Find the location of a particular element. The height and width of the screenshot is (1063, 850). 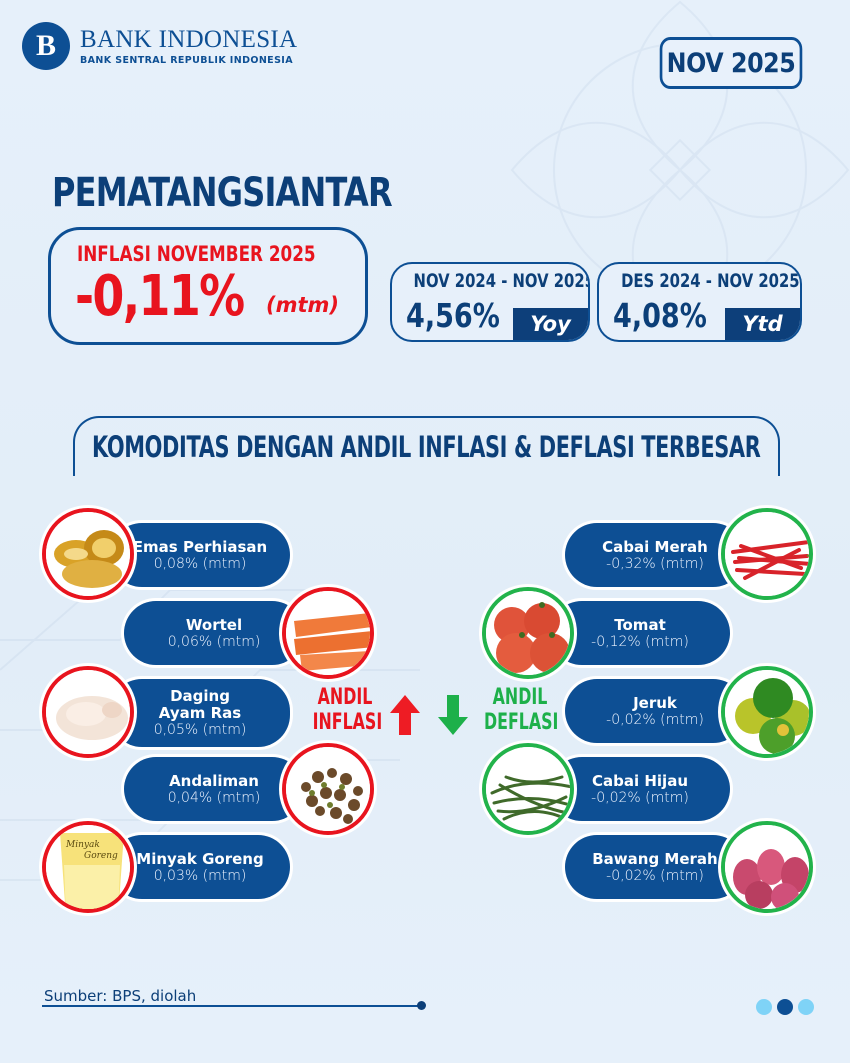

commodity-value: -0,12% (mtm) is located at coordinates (640, 641).